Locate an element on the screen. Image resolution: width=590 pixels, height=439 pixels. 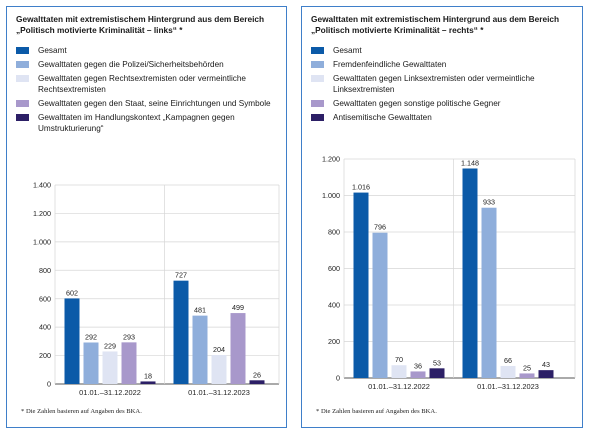
data-label: 26 is located at coordinates (257, 374).